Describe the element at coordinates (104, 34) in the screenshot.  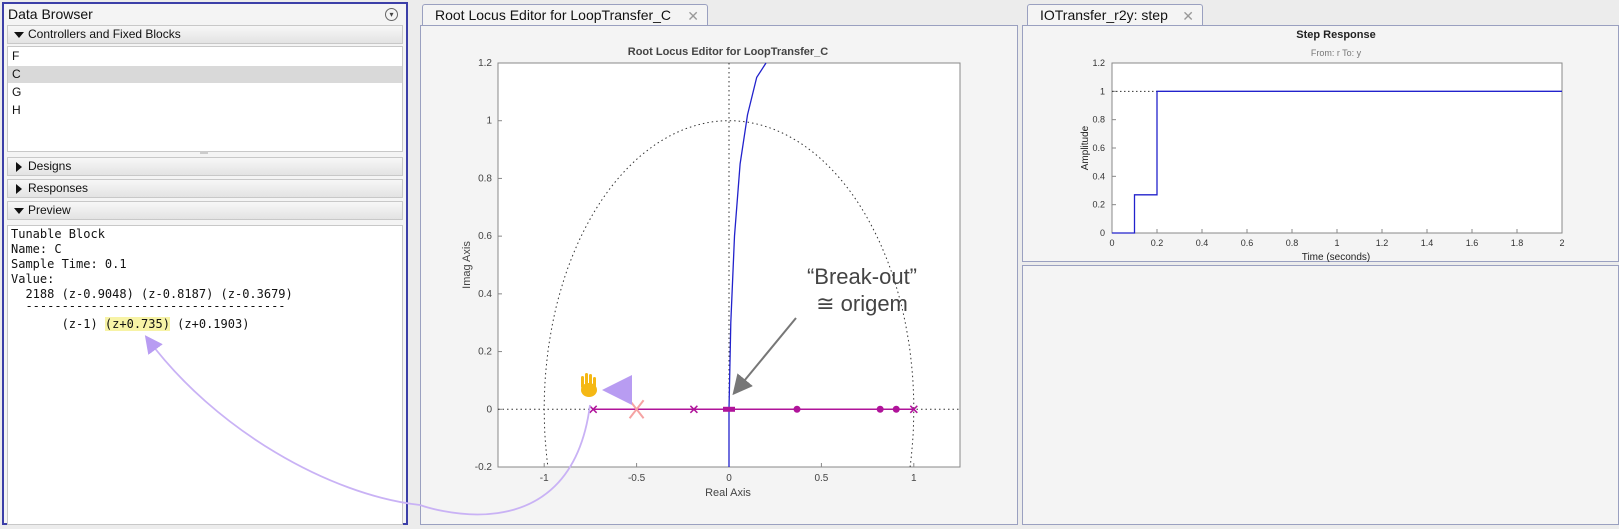
I see `section-controllers-label: Controllers and Fixed Blocks` at that location.